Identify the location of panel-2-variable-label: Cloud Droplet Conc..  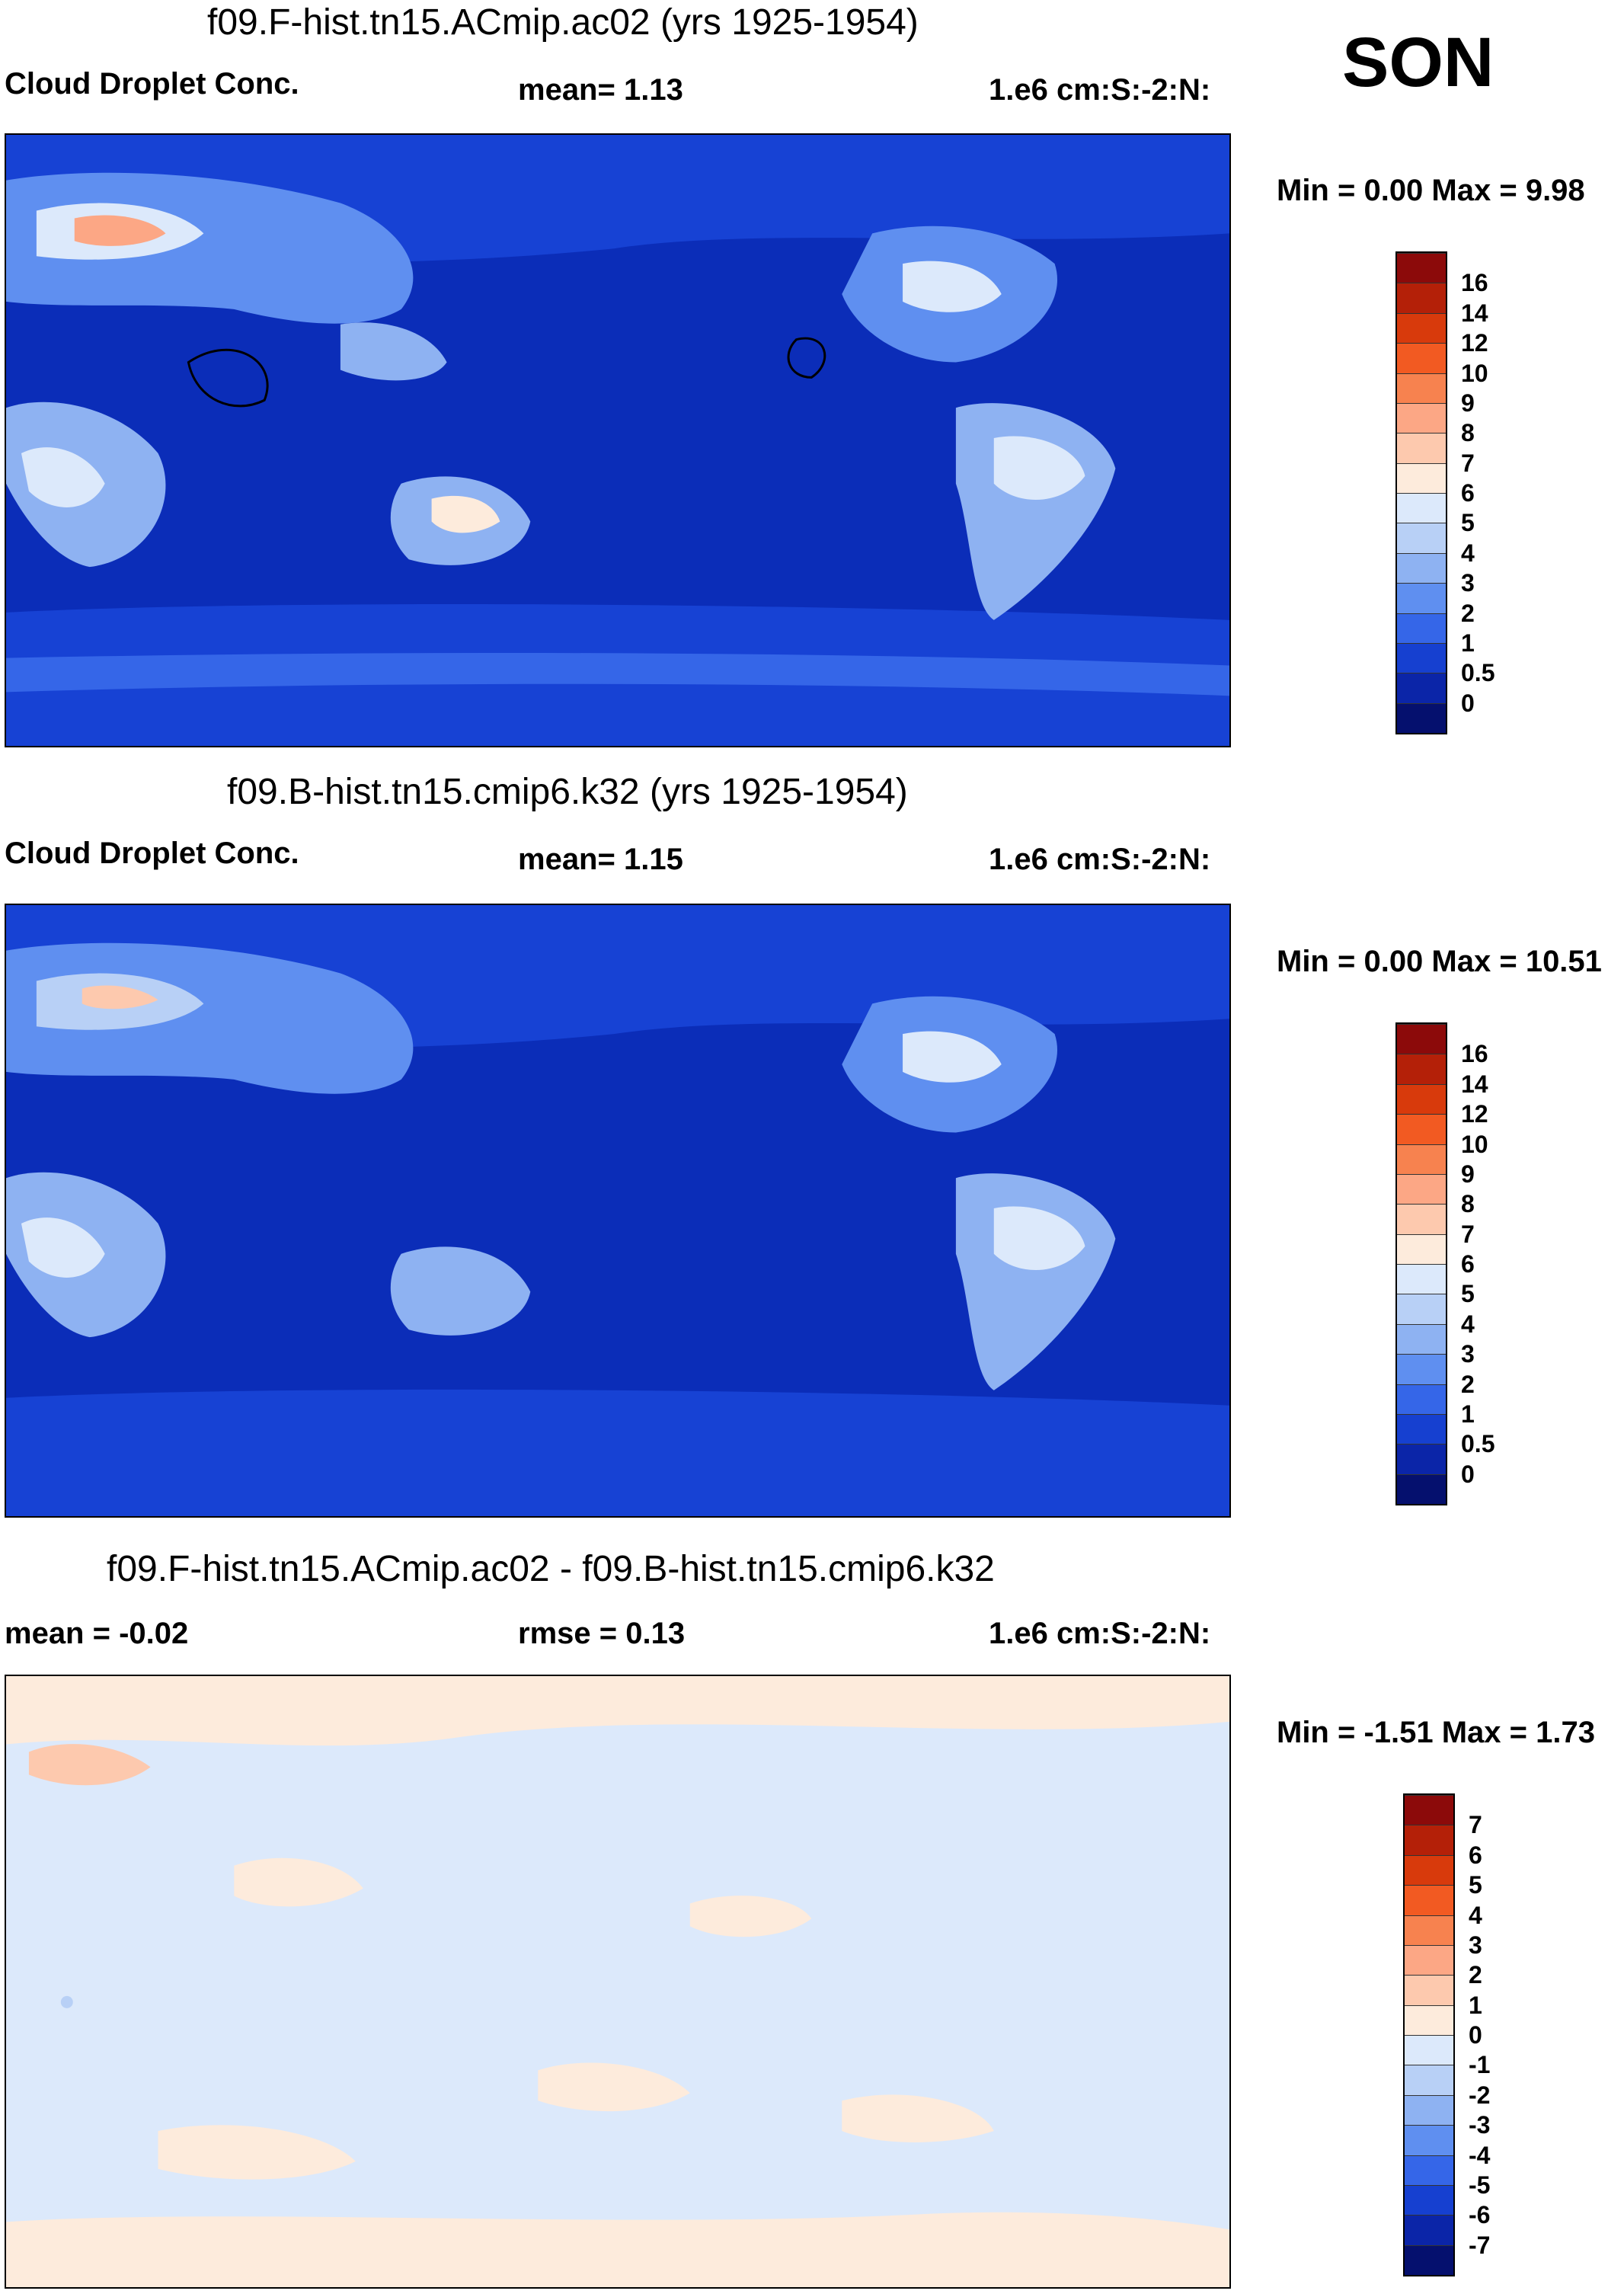
(152, 853).